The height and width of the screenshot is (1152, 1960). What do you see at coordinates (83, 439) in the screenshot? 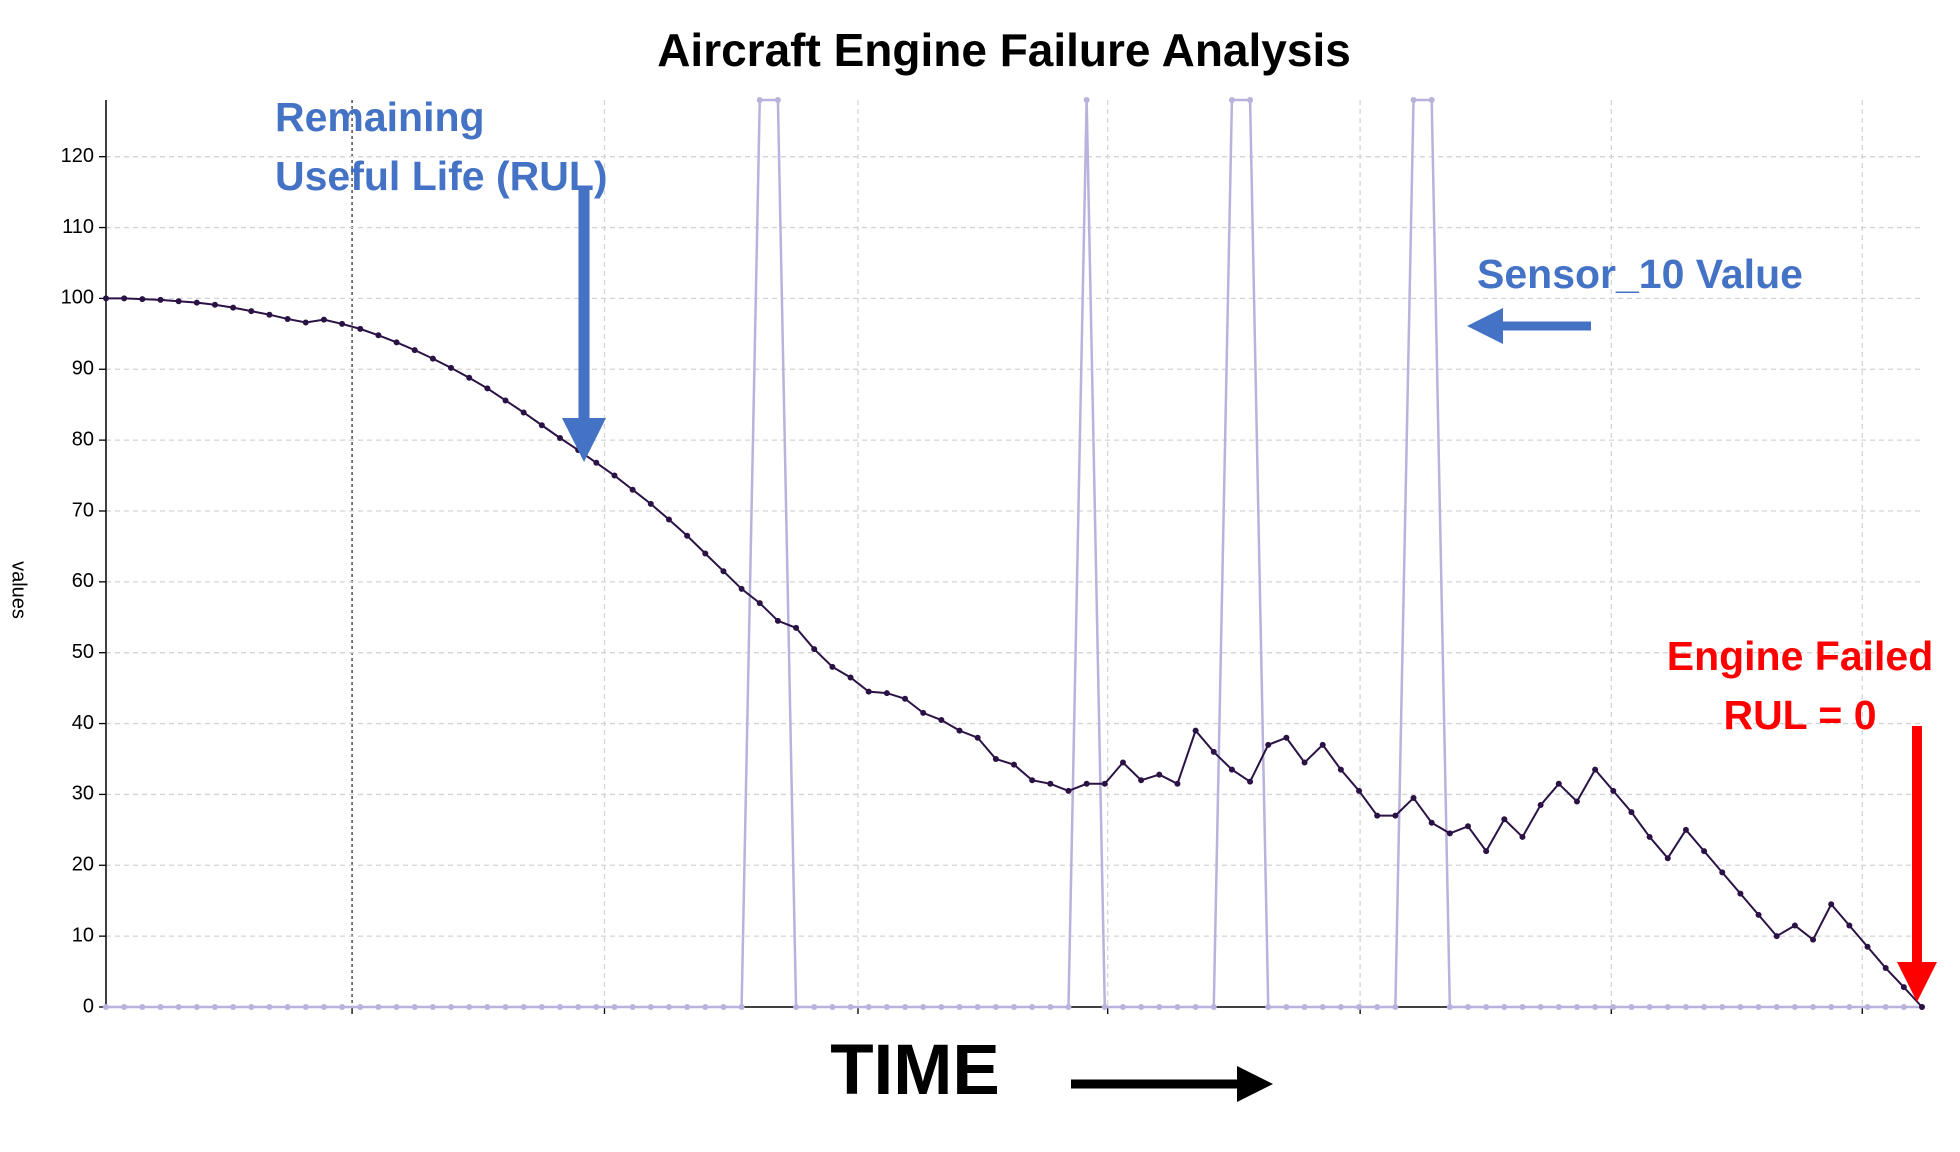
I see `y-tick-label: 80` at bounding box center [83, 439].